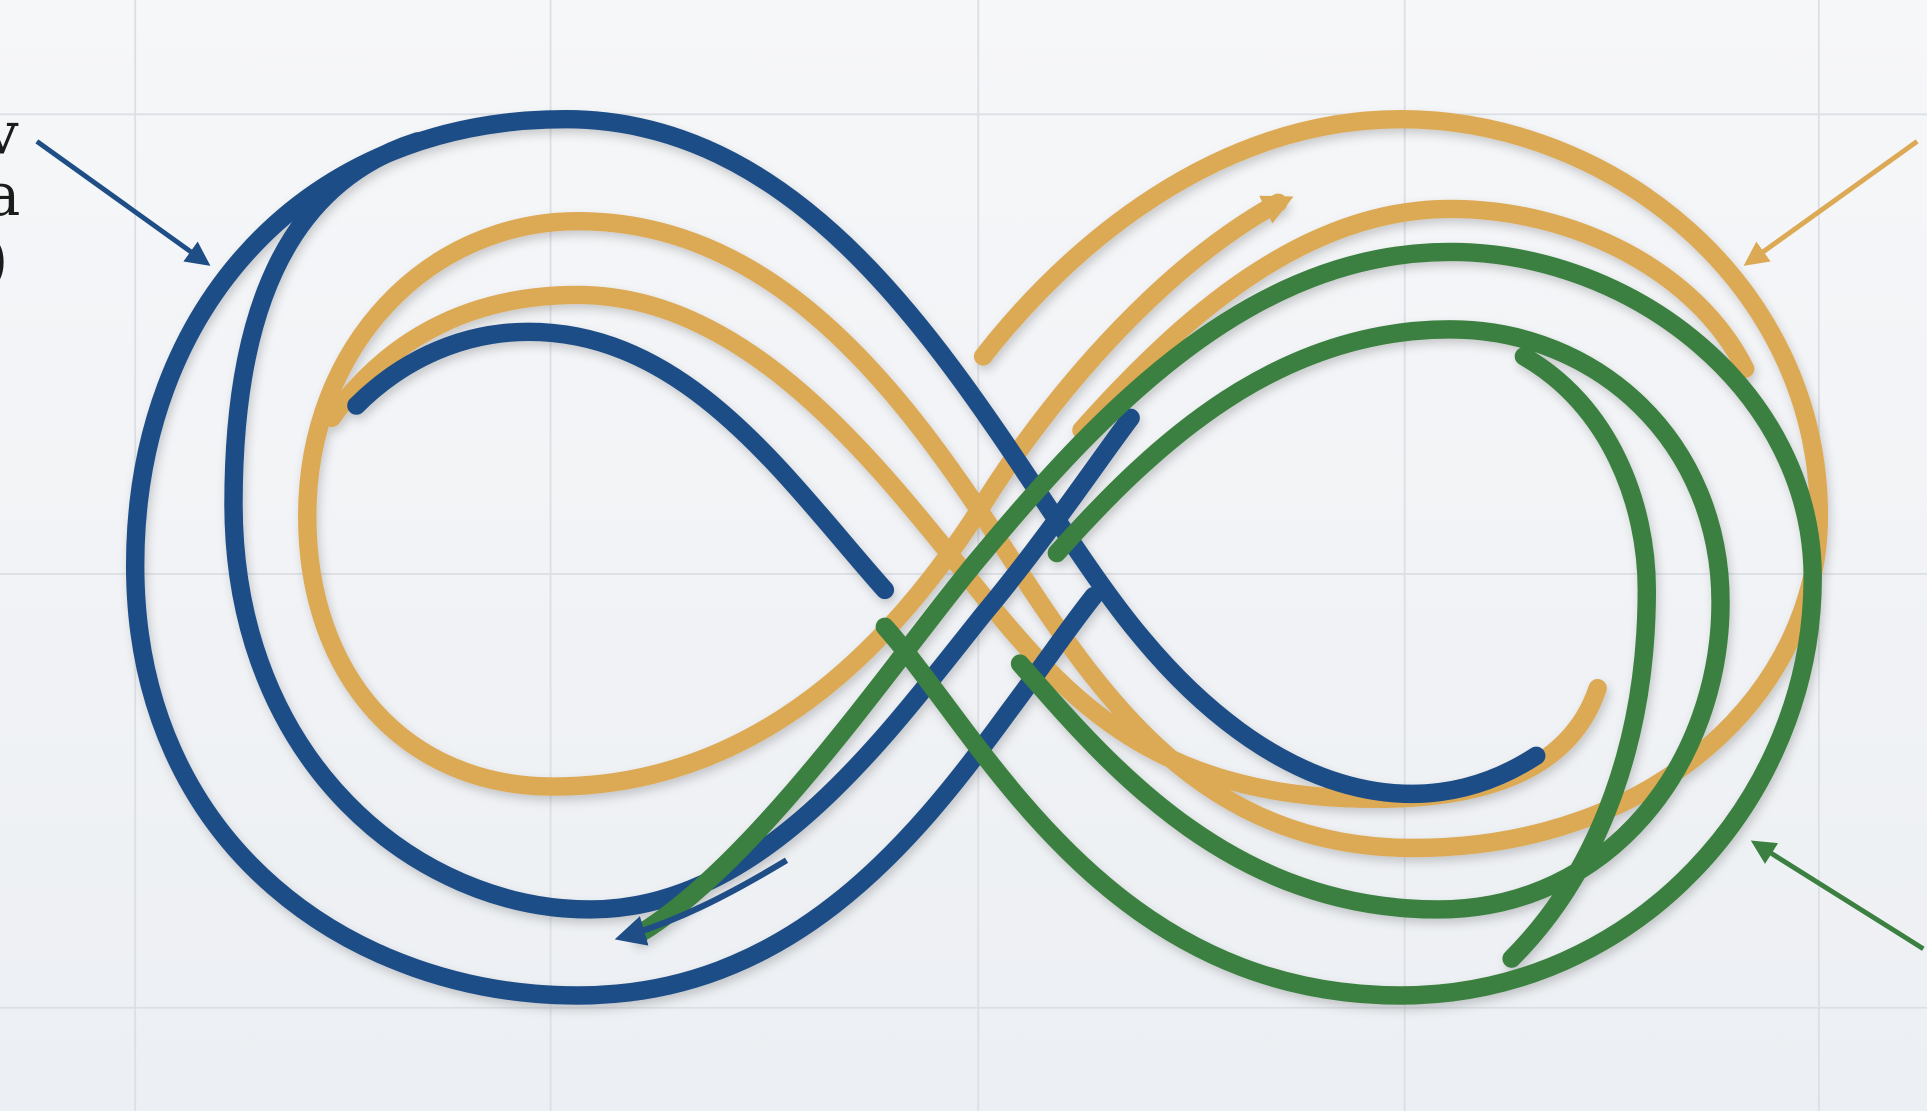 This screenshot has height=1111, width=1927. What do you see at coordinates (621, 461) in the screenshot?
I see `blue-loop` at bounding box center [621, 461].